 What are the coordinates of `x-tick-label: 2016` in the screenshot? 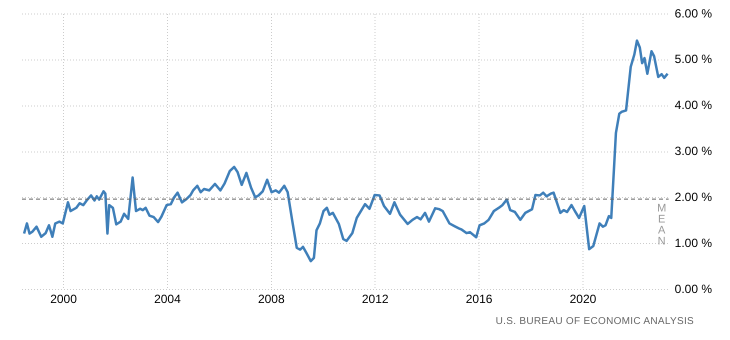 It's located at (479, 299).